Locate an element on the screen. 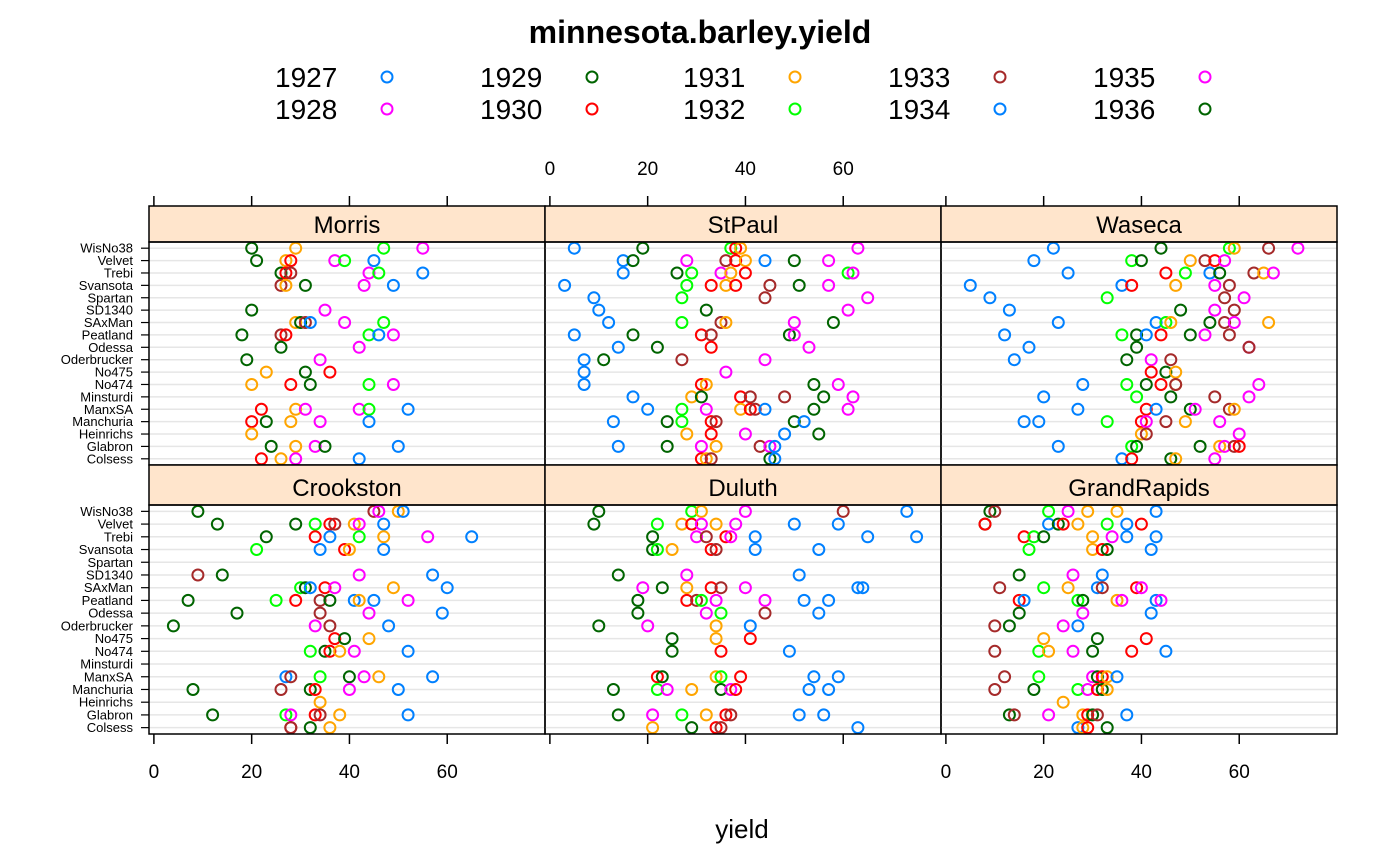  point-stpaul-svansota-1930 is located at coordinates (736, 285).